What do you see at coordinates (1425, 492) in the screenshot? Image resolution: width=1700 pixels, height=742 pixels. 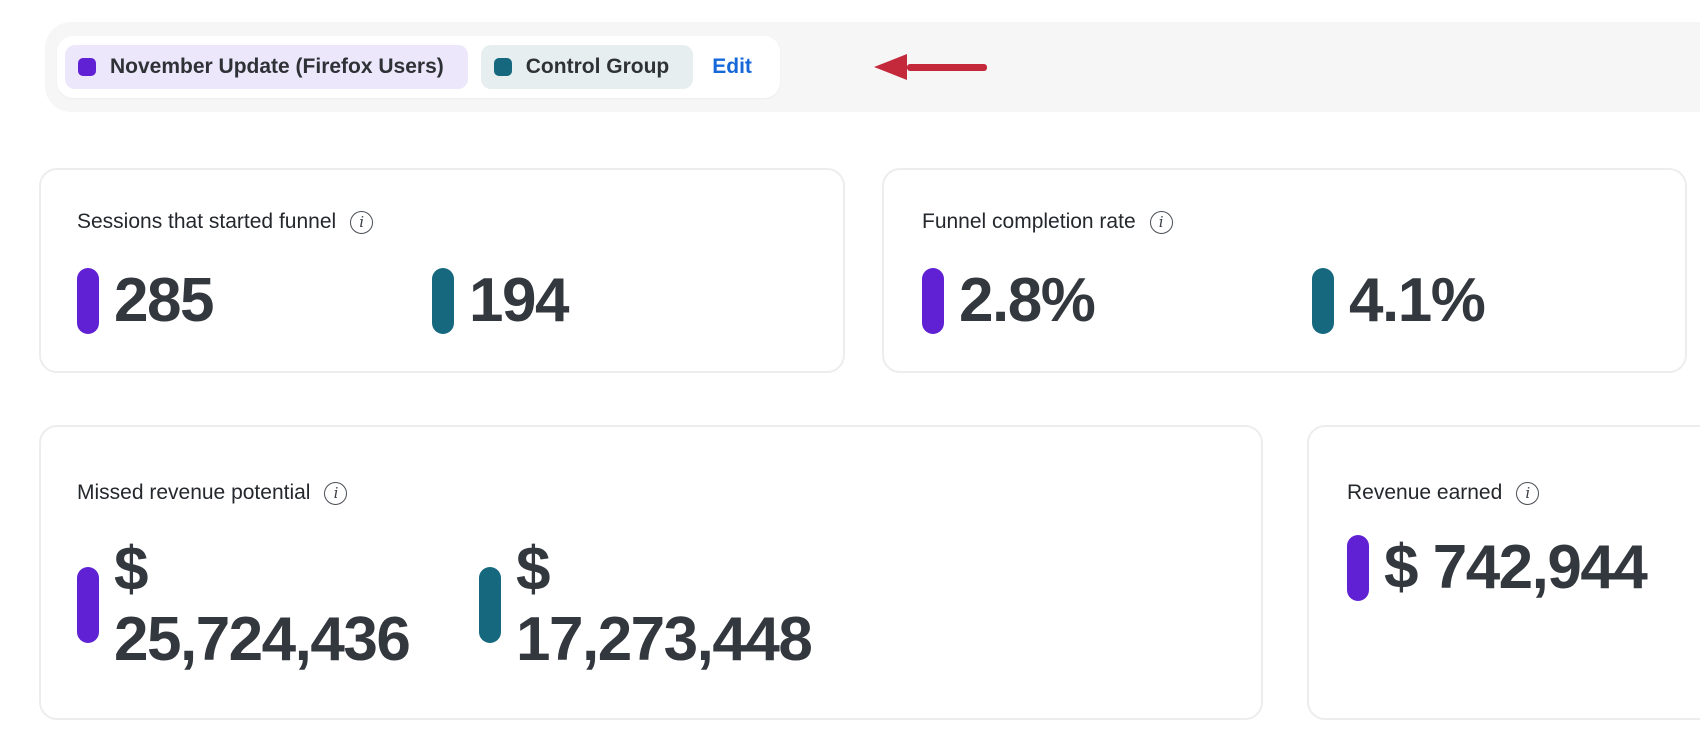 I see `card-title-revenue-earned: Revenue earned` at bounding box center [1425, 492].